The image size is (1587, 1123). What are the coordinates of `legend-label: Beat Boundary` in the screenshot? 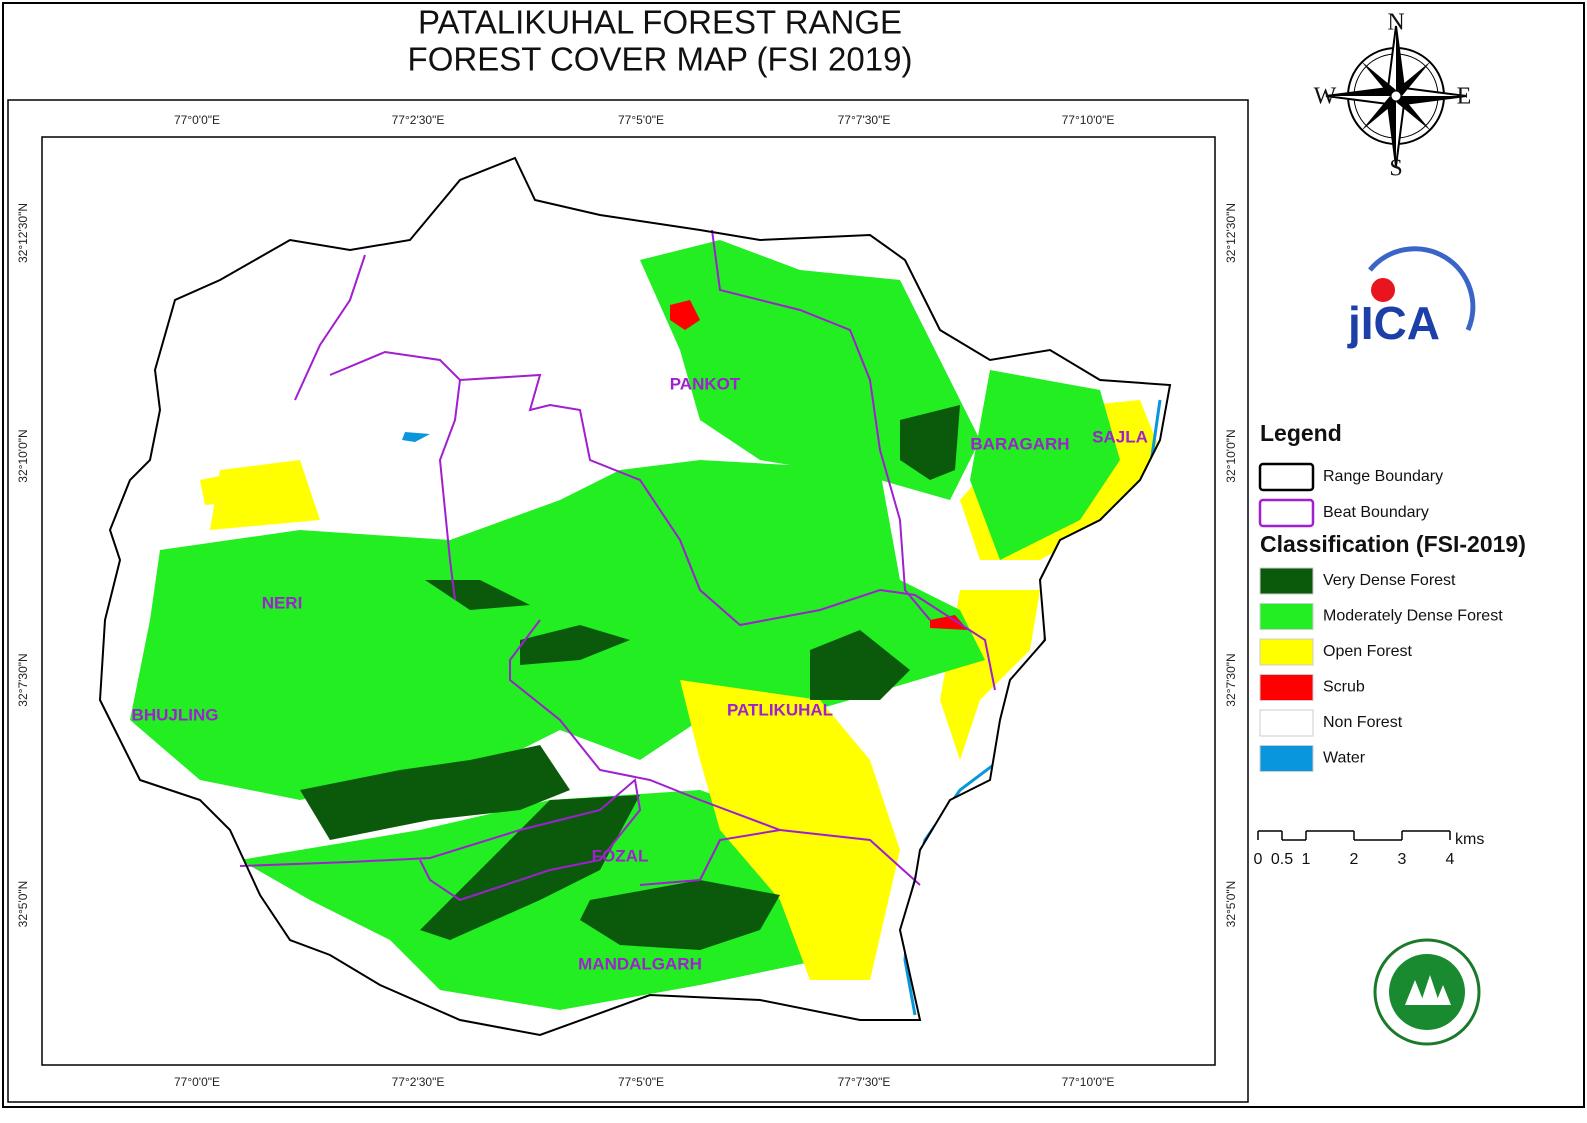 It's located at (1376, 512).